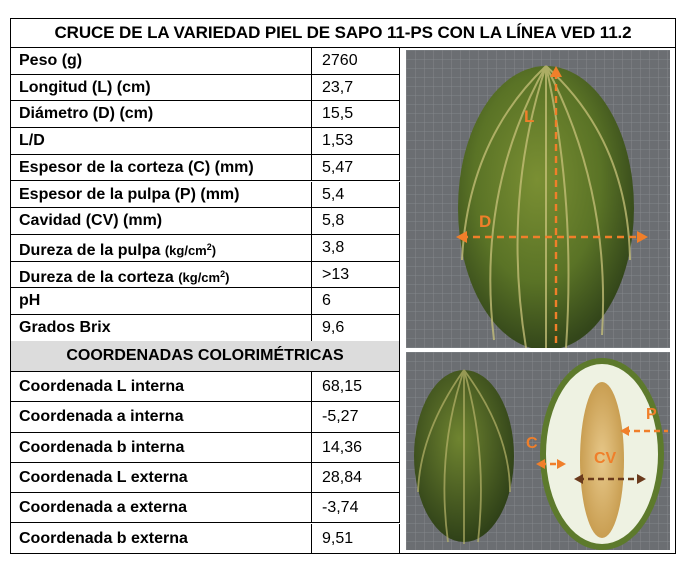 The height and width of the screenshot is (563, 700). I want to click on row-label: Coordenada b interna, so click(161, 447).